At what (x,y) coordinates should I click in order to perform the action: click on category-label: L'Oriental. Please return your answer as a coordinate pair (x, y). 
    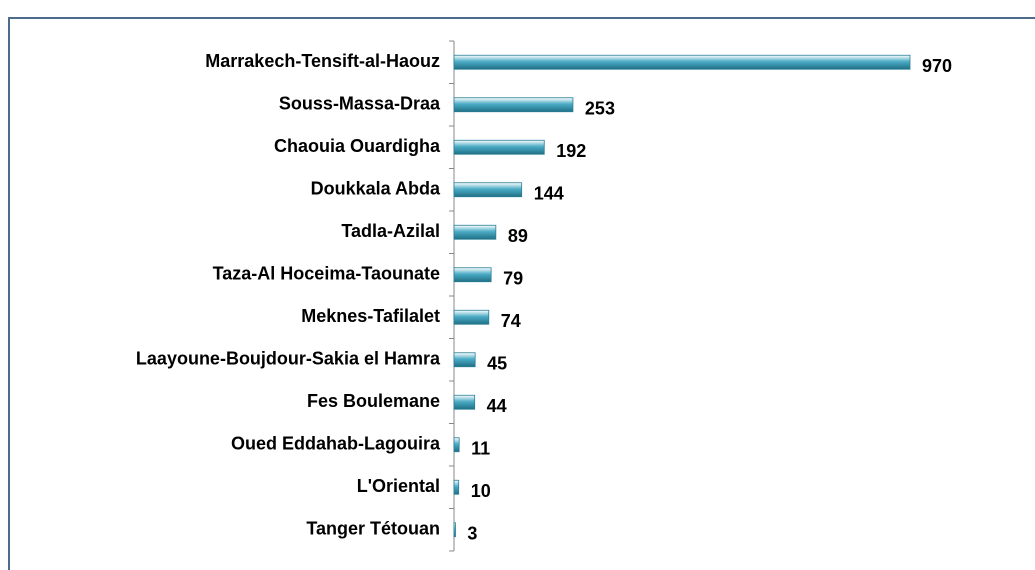
    Looking at the image, I should click on (398, 486).